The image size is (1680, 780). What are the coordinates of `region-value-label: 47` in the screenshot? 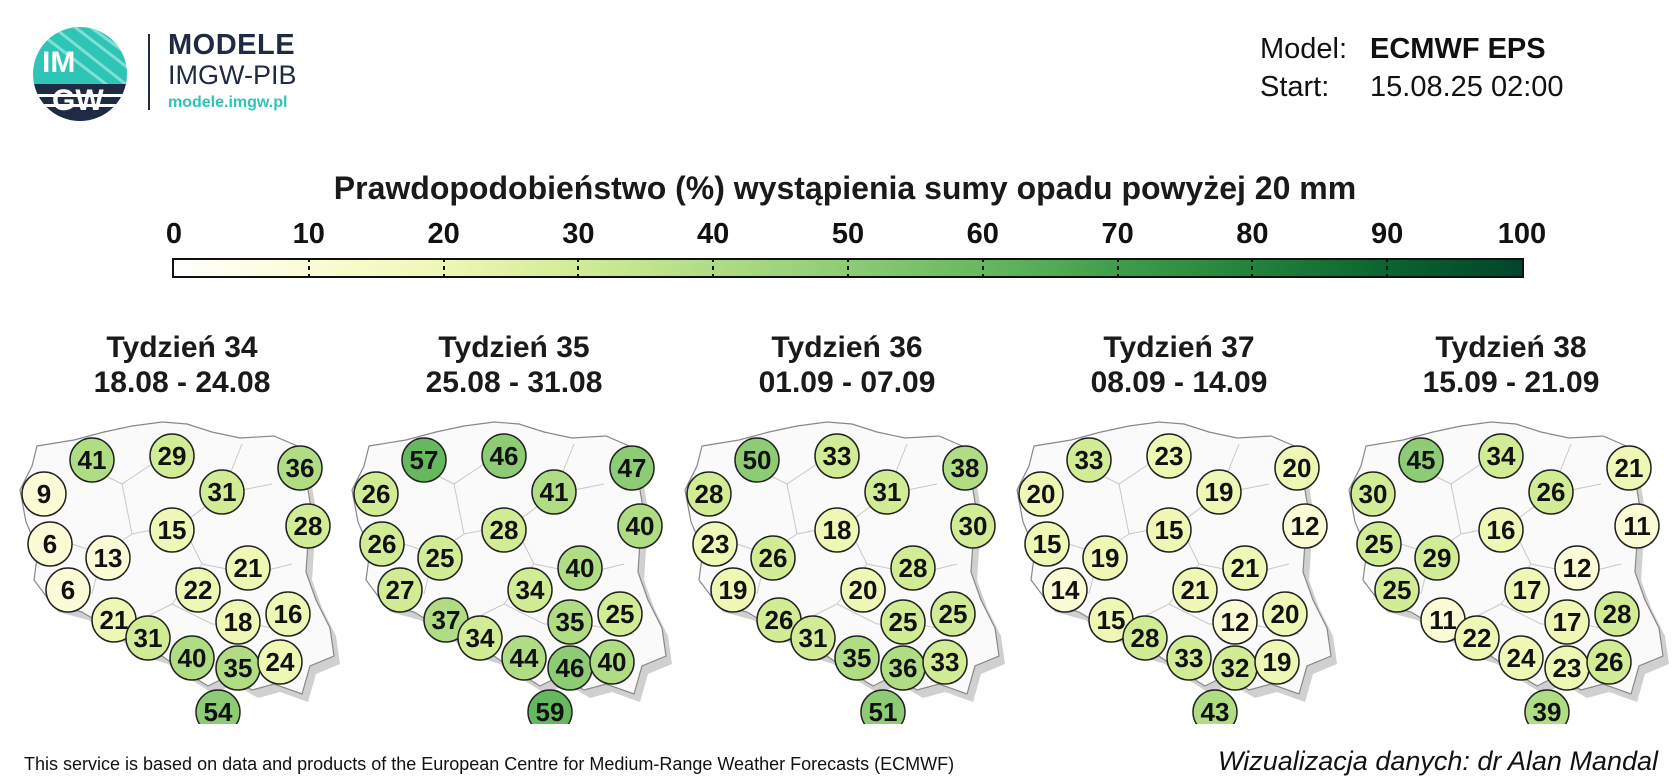 It's located at (632, 468).